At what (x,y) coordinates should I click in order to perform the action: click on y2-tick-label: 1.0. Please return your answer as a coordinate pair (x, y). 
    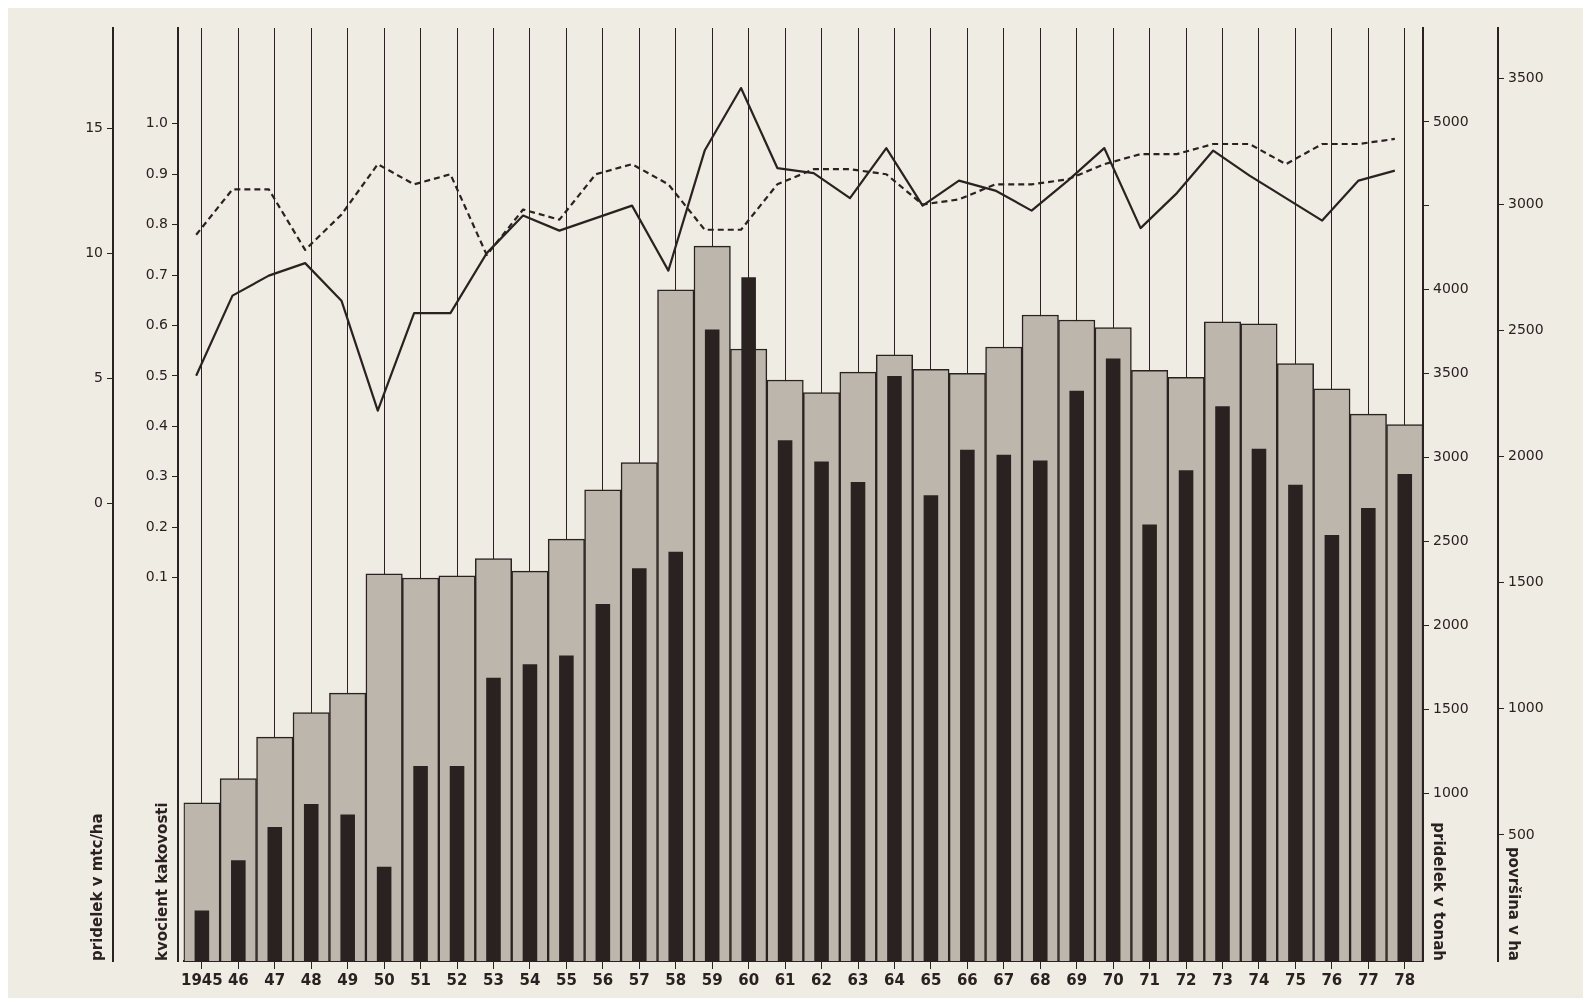
    Looking at the image, I should click on (156, 122).